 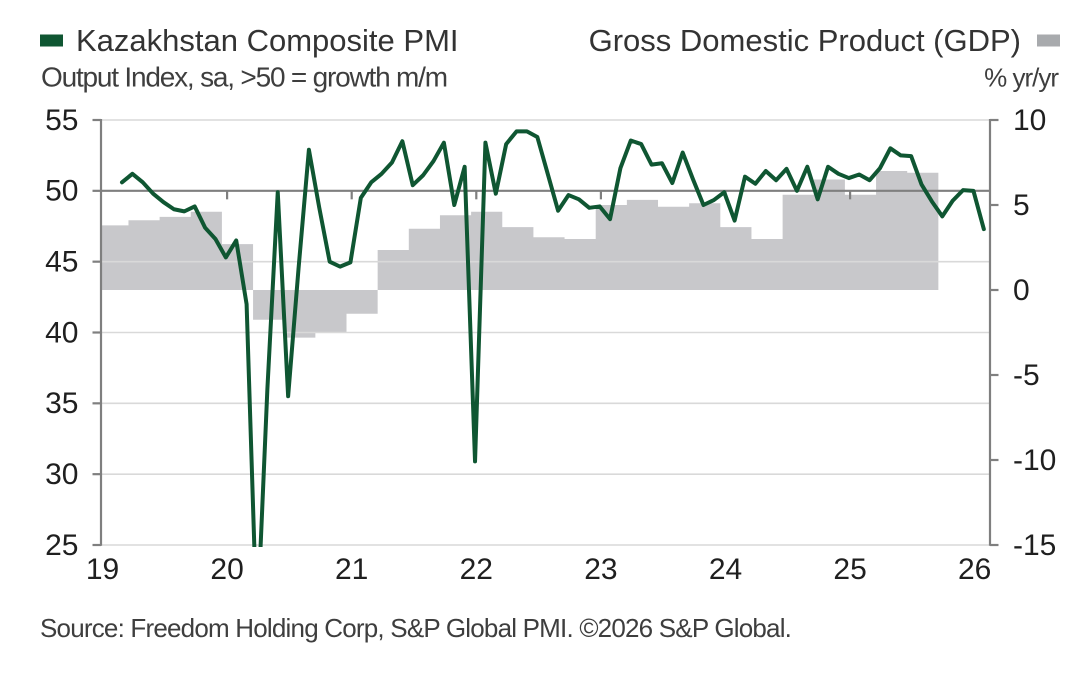 What do you see at coordinates (267, 40) in the screenshot?
I see `svg-text: Kazakhstan Composite PMI` at bounding box center [267, 40].